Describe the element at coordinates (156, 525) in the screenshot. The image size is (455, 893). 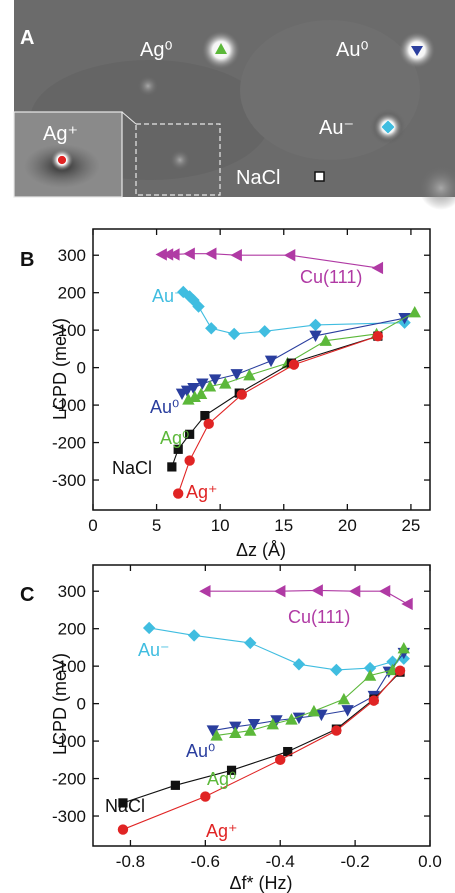
I see `x-tick-label-b: 5` at that location.